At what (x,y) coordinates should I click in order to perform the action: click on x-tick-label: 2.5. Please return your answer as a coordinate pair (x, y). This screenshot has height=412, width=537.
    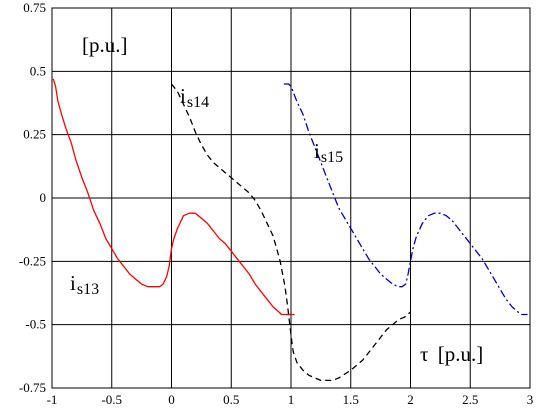
    Looking at the image, I should click on (470, 399).